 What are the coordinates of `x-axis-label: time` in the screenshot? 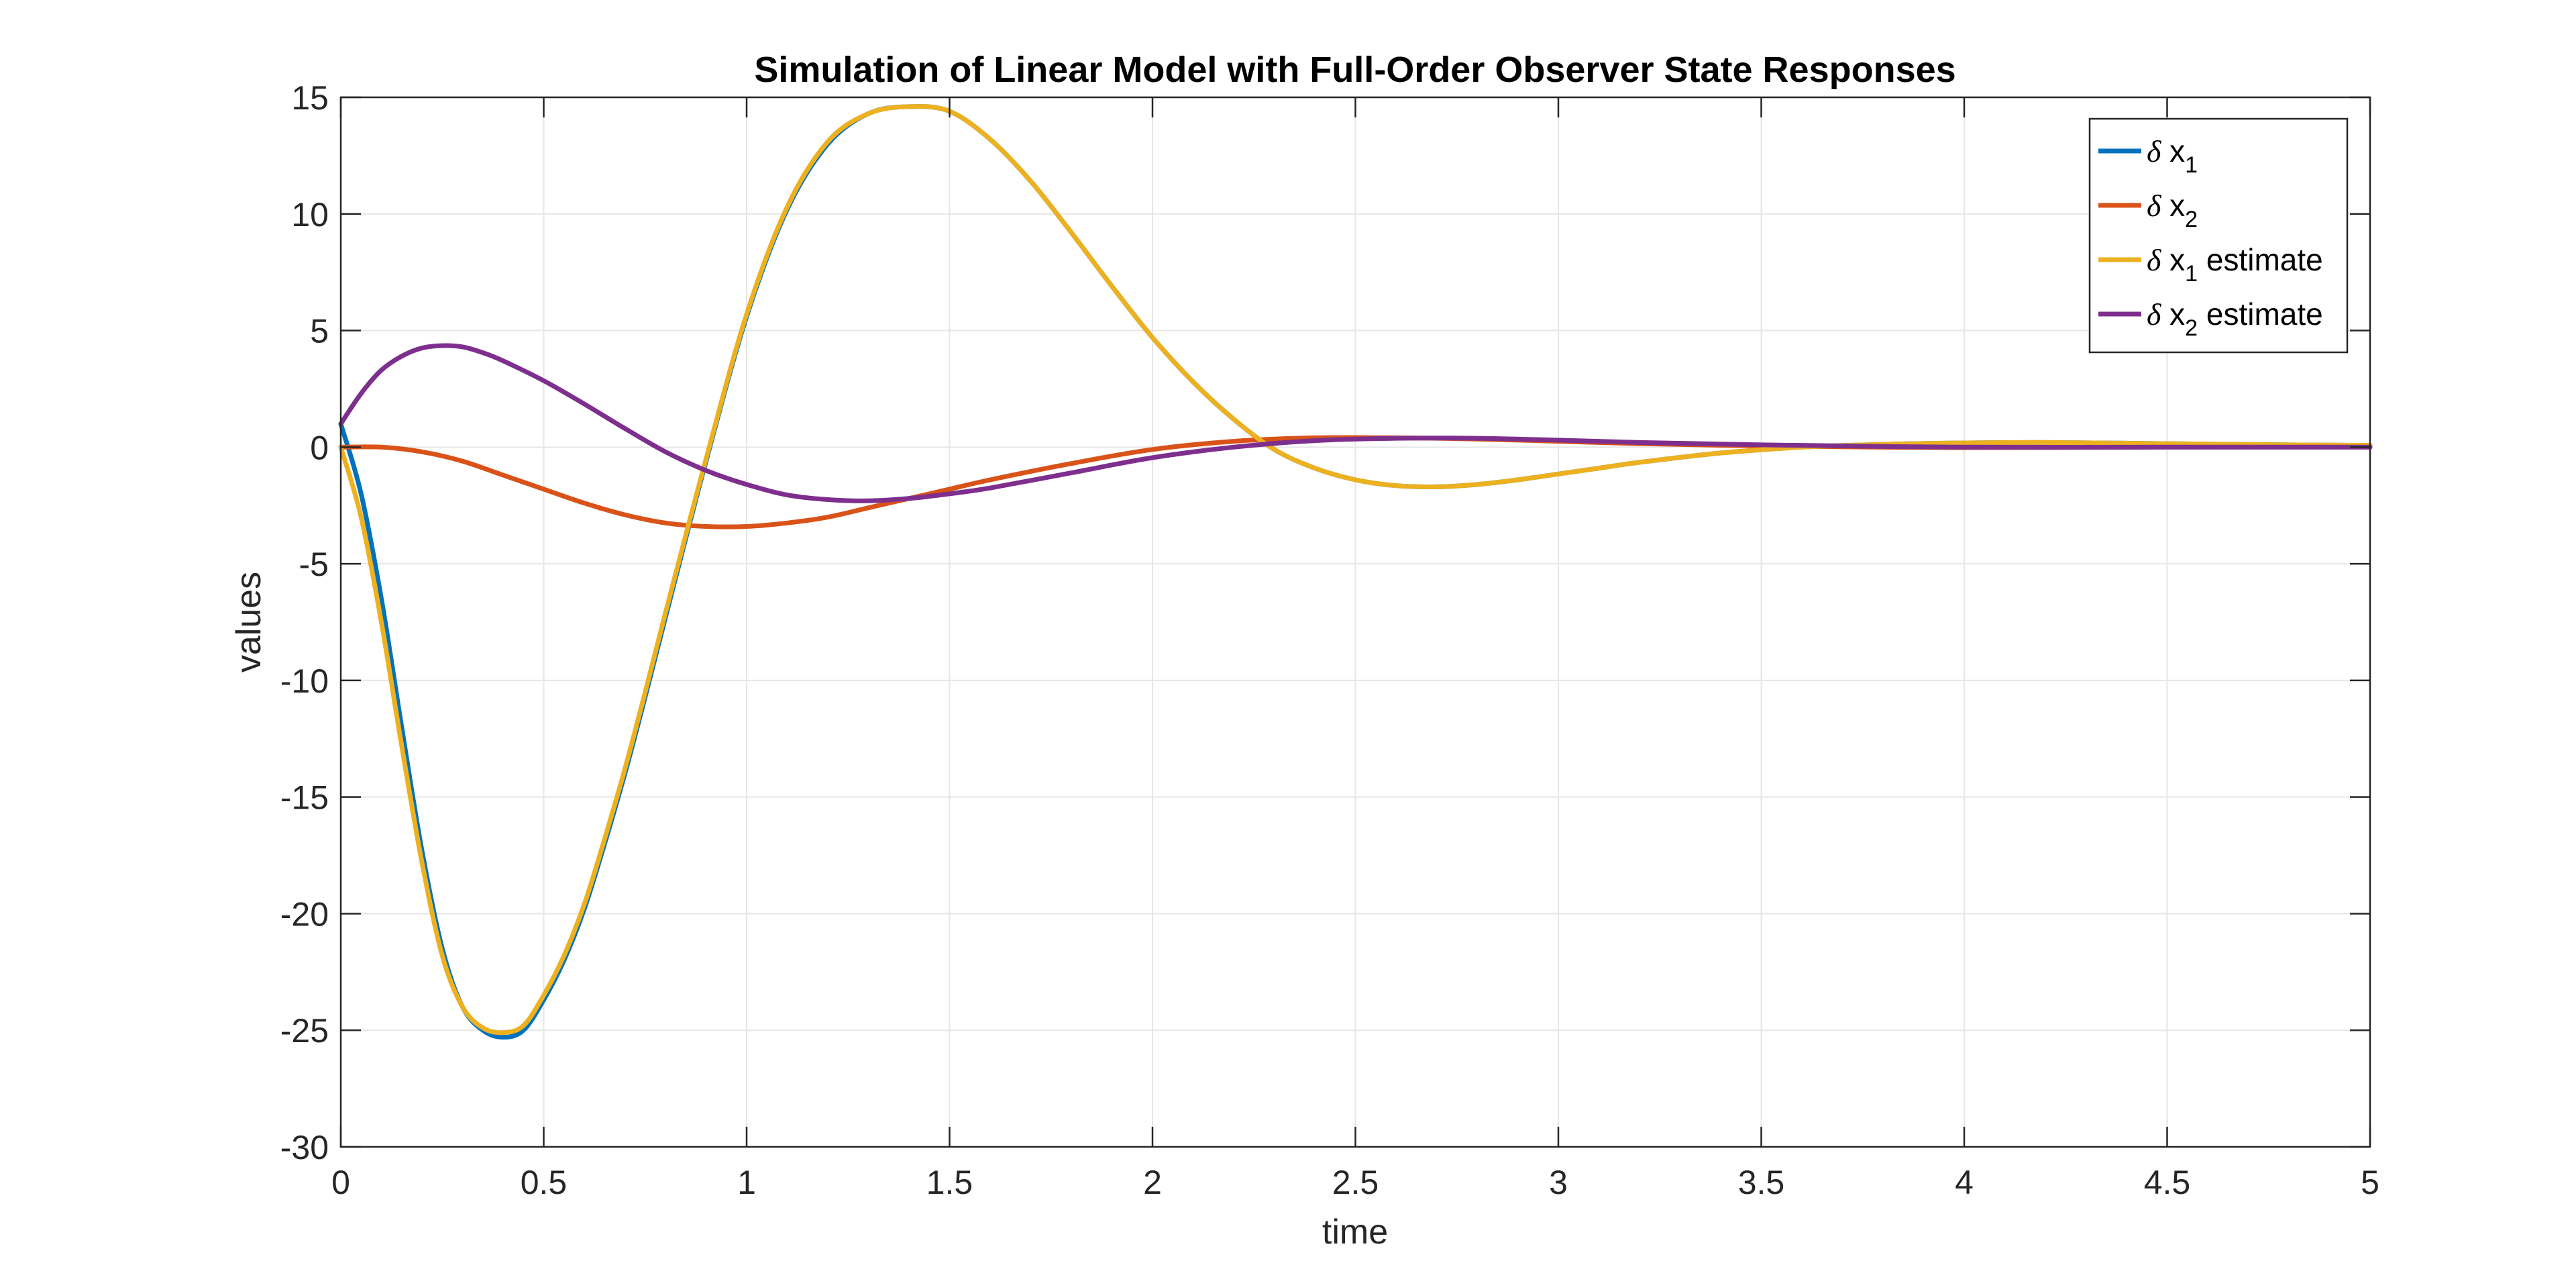 It's located at (1355, 1232).